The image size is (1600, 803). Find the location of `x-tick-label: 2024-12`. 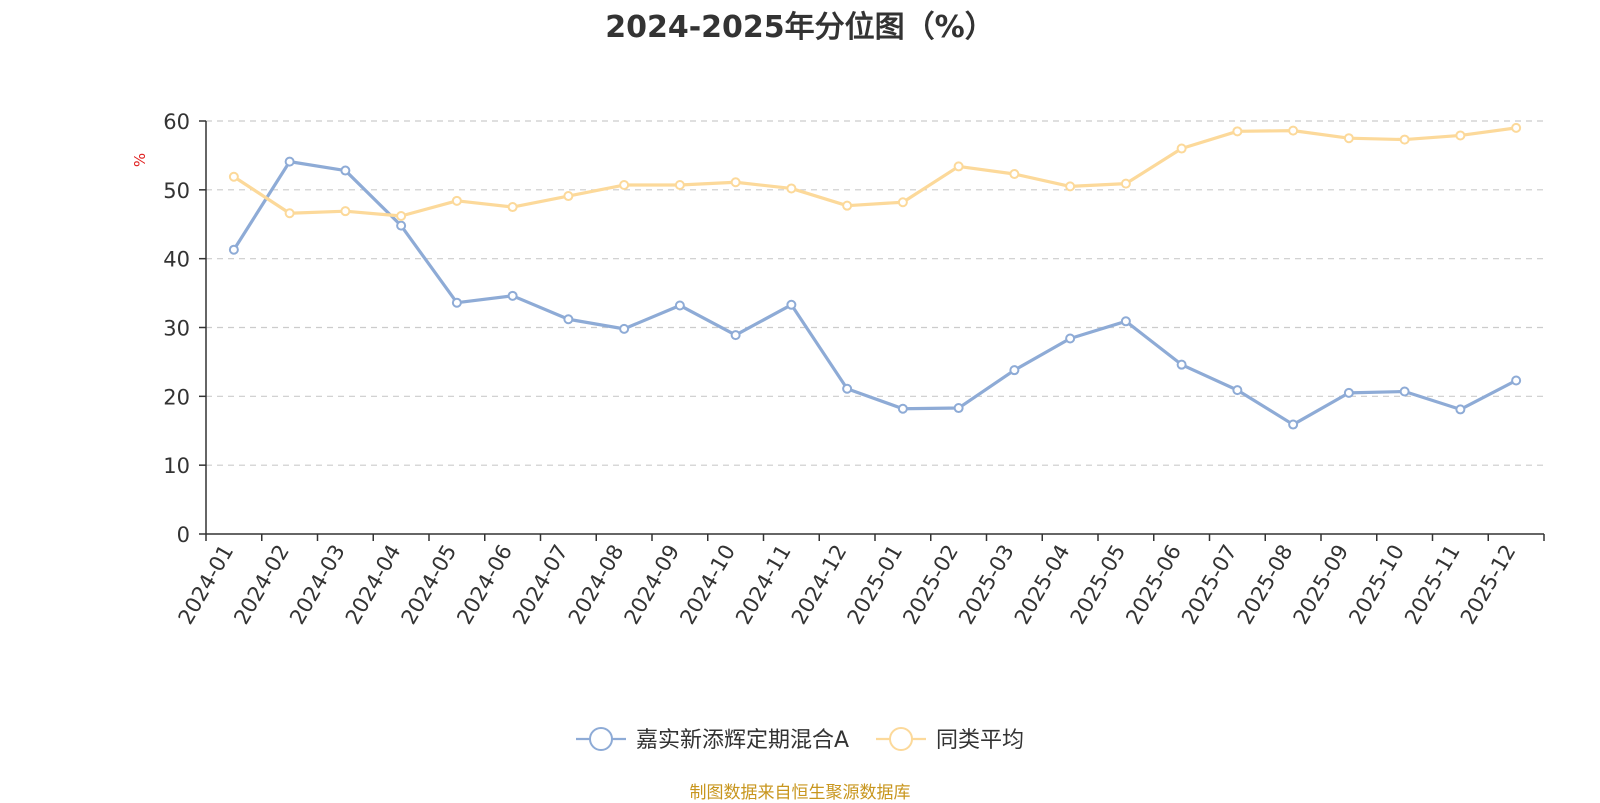

x-tick-label: 2024-12 is located at coordinates (819, 585).